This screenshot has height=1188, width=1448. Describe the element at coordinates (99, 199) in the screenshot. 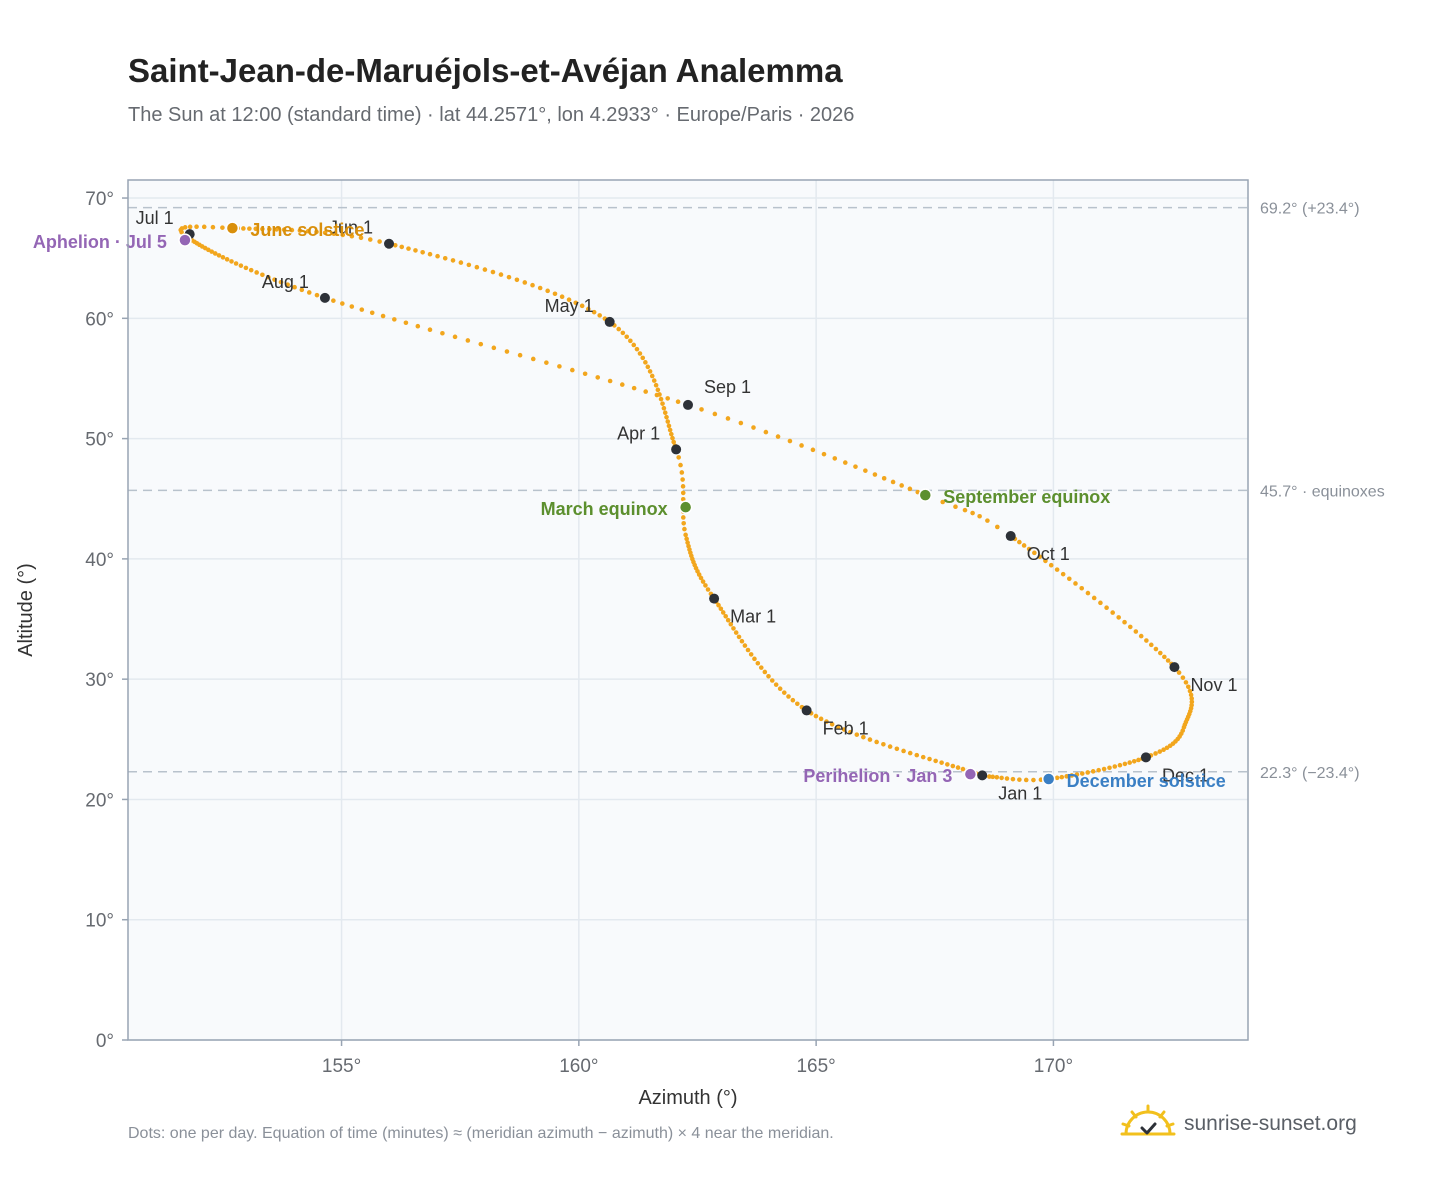

I see `y-tick-label: 70°` at that location.